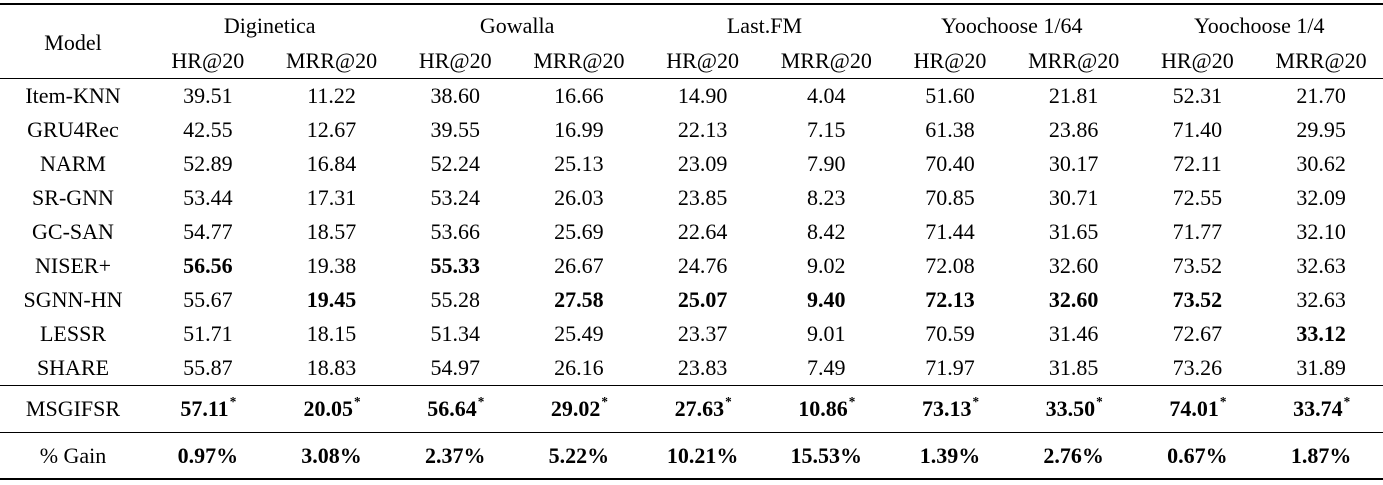  What do you see at coordinates (331, 333) in the screenshot?
I see `metric-value: 18.15` at bounding box center [331, 333].